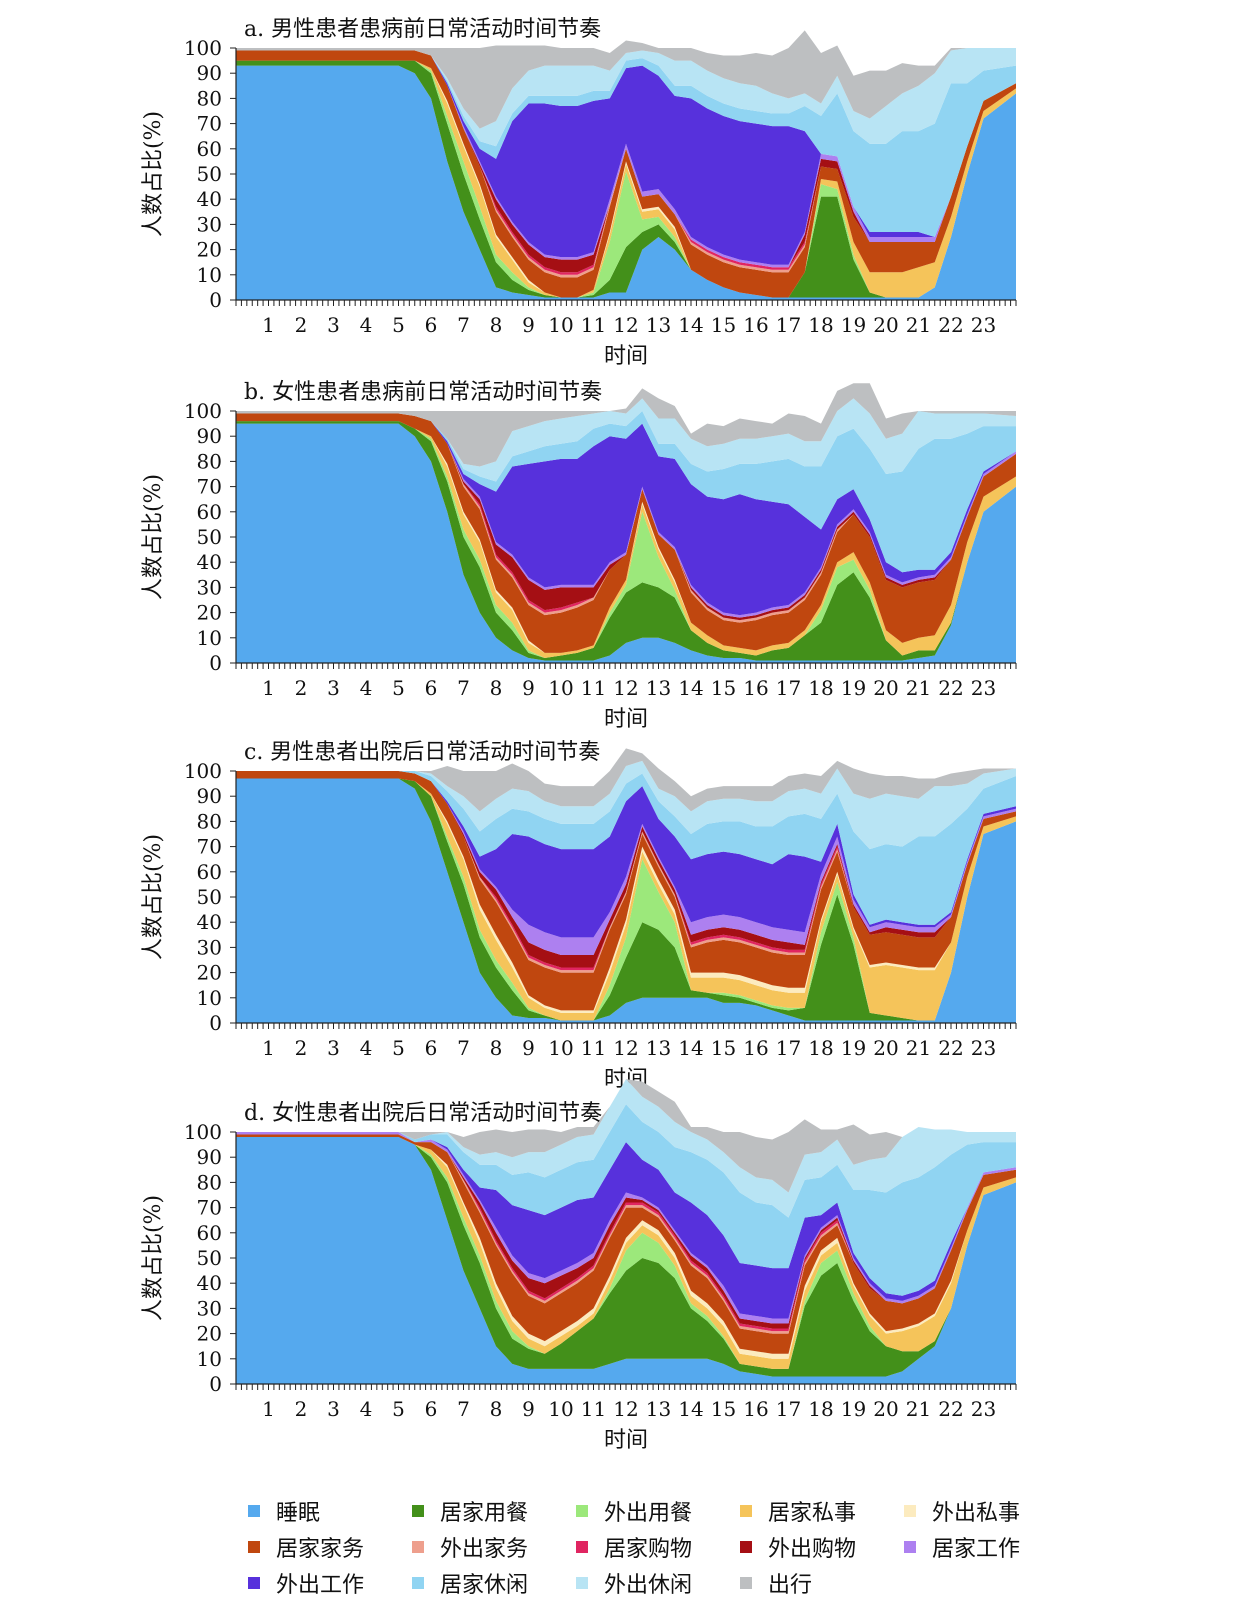 This screenshot has height=1616, width=1237. Describe the element at coordinates (528, 1409) in the screenshot. I see `x-tick-label: 9` at that location.